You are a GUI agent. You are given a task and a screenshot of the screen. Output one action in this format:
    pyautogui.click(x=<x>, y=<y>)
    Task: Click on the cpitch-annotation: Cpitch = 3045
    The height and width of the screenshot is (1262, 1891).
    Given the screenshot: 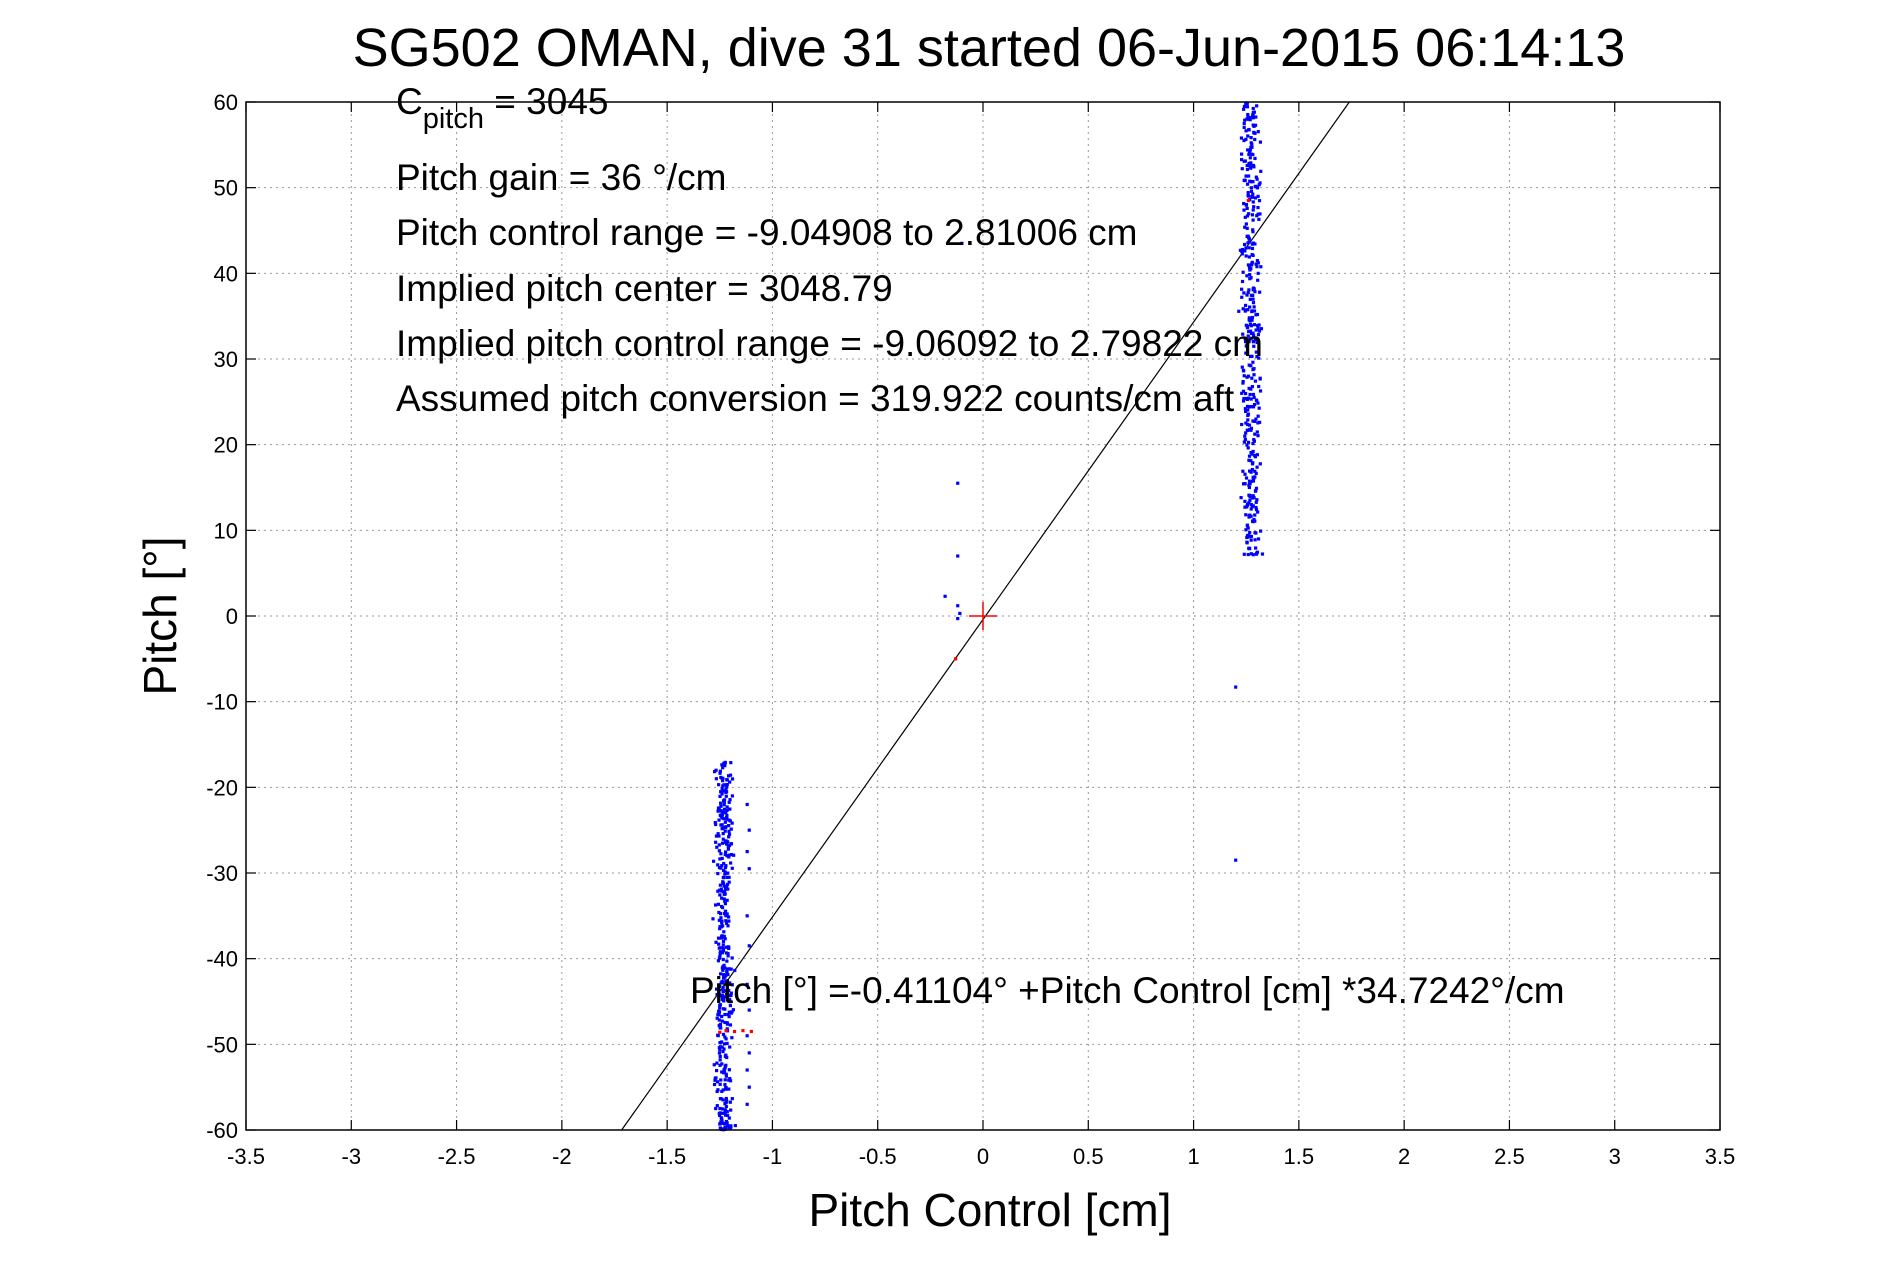 What is the action you would take?
    pyautogui.click(x=502, y=108)
    